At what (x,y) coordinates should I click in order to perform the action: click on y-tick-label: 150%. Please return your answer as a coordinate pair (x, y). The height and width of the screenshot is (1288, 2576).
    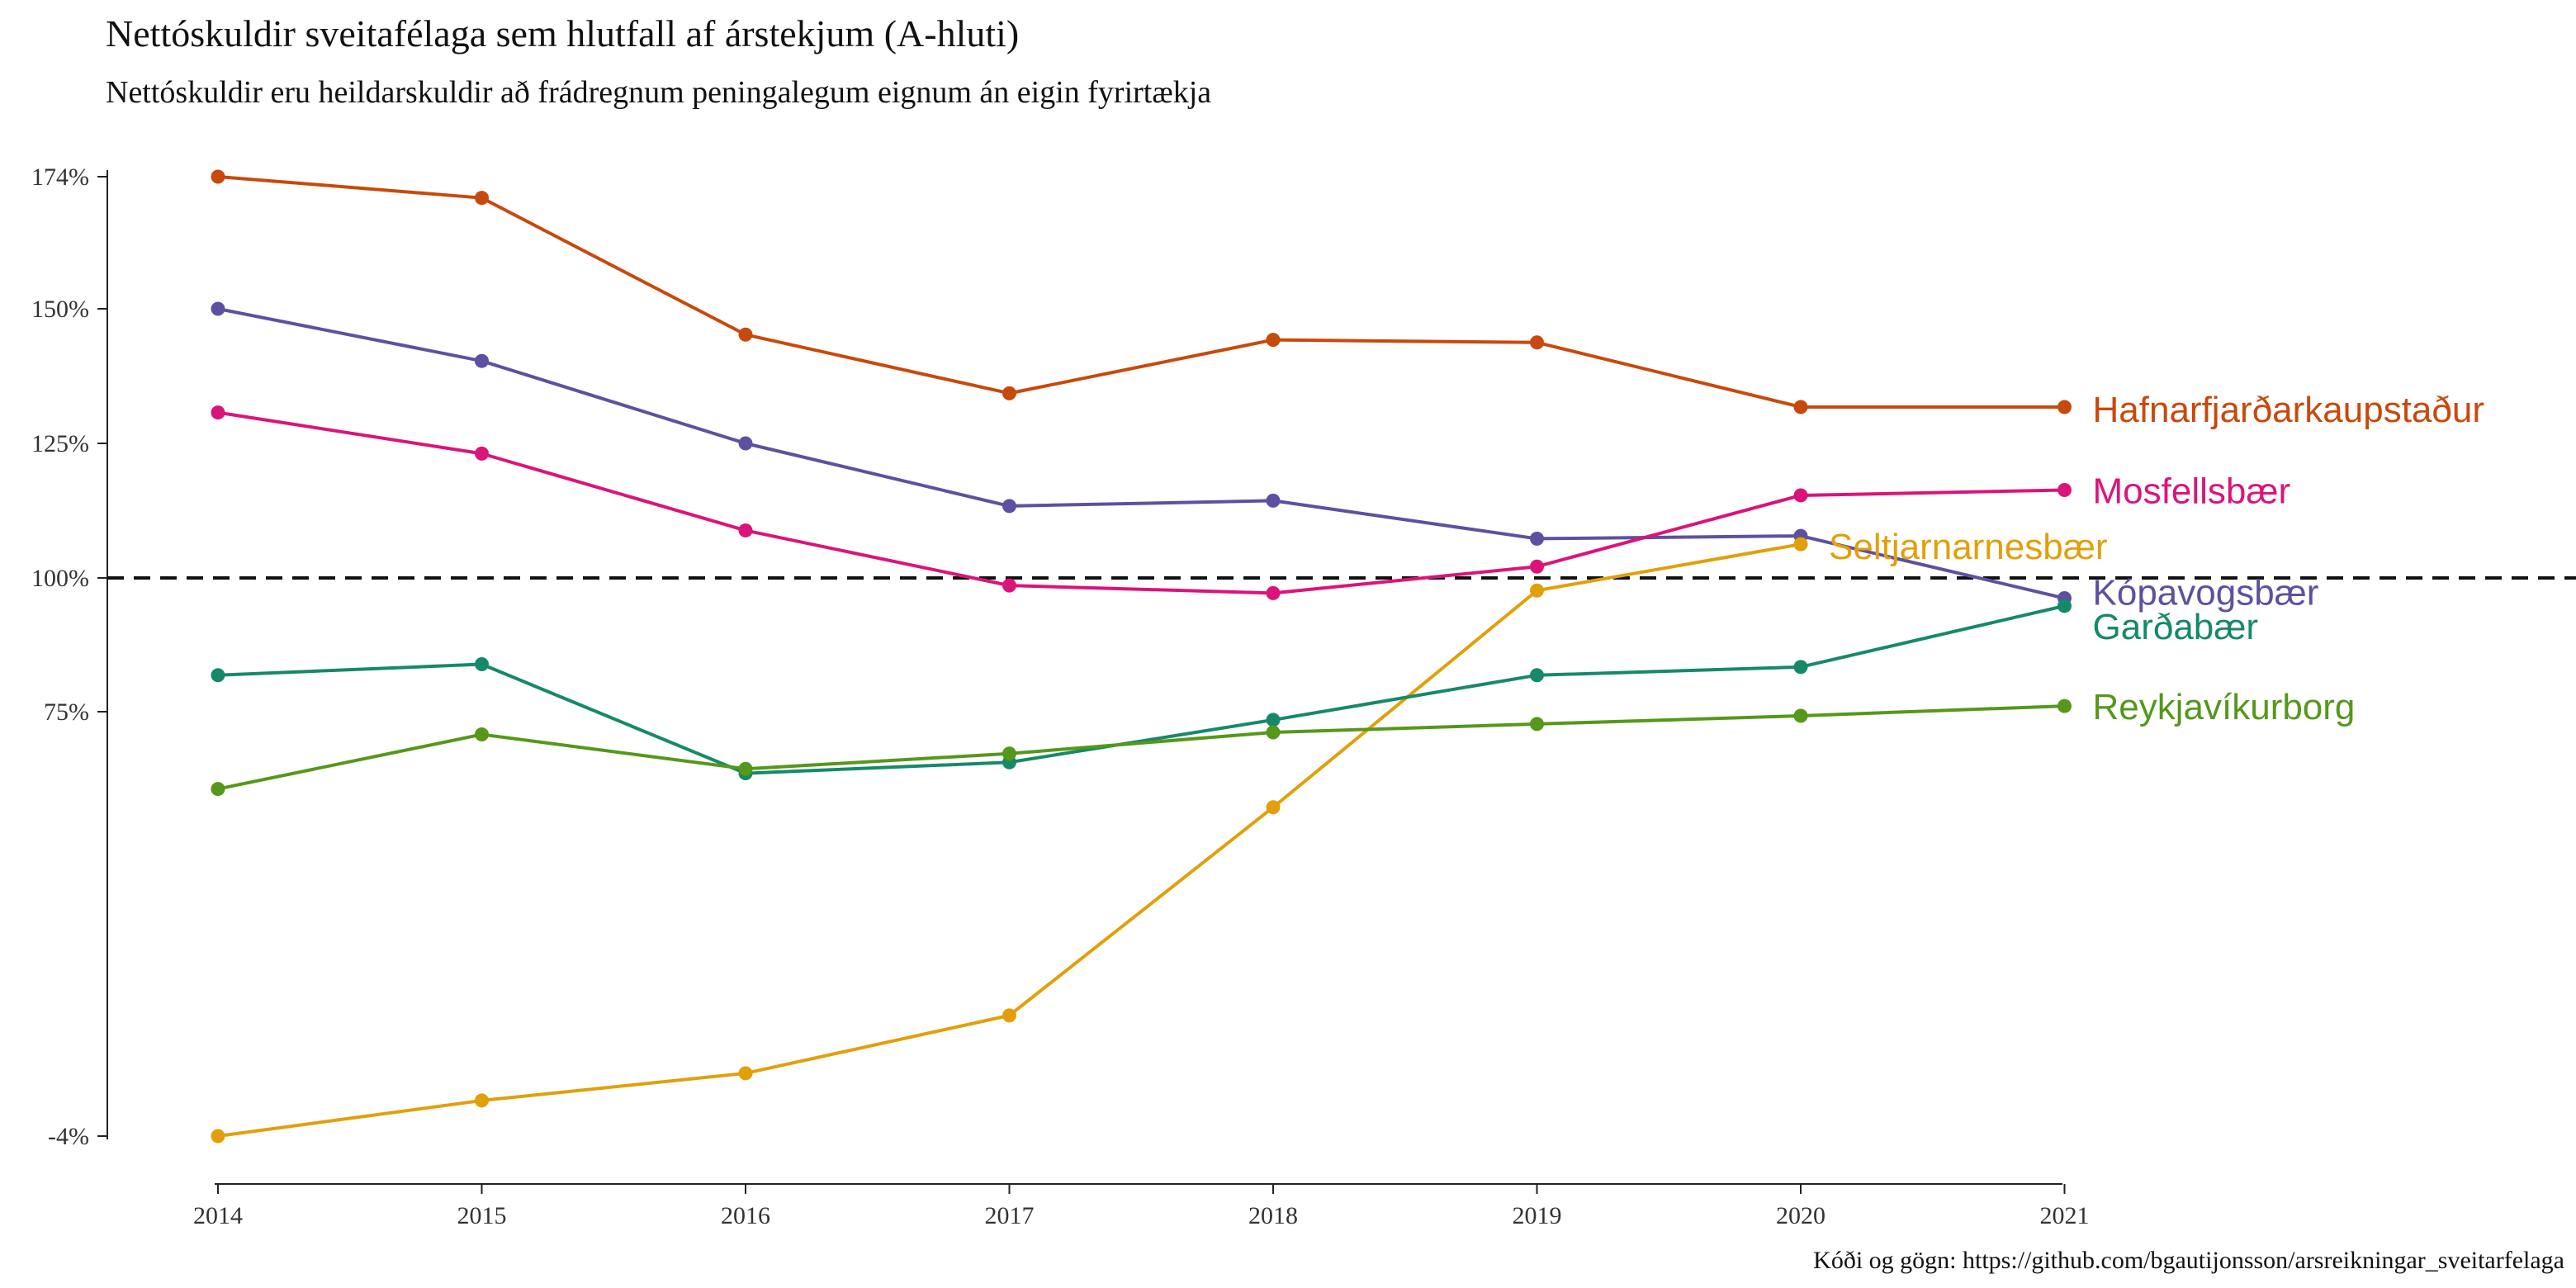
    Looking at the image, I should click on (60, 309).